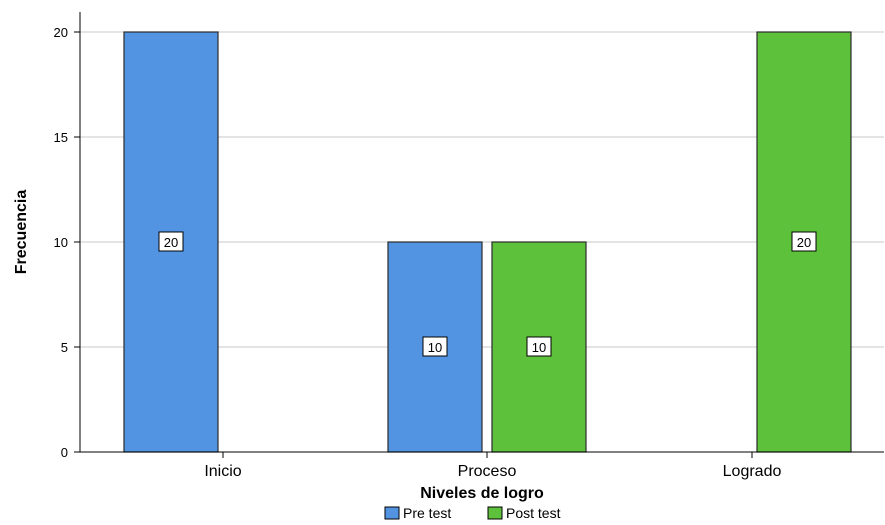 The image size is (885, 525). What do you see at coordinates (533, 513) in the screenshot?
I see `legend-label-post-test: Post test` at bounding box center [533, 513].